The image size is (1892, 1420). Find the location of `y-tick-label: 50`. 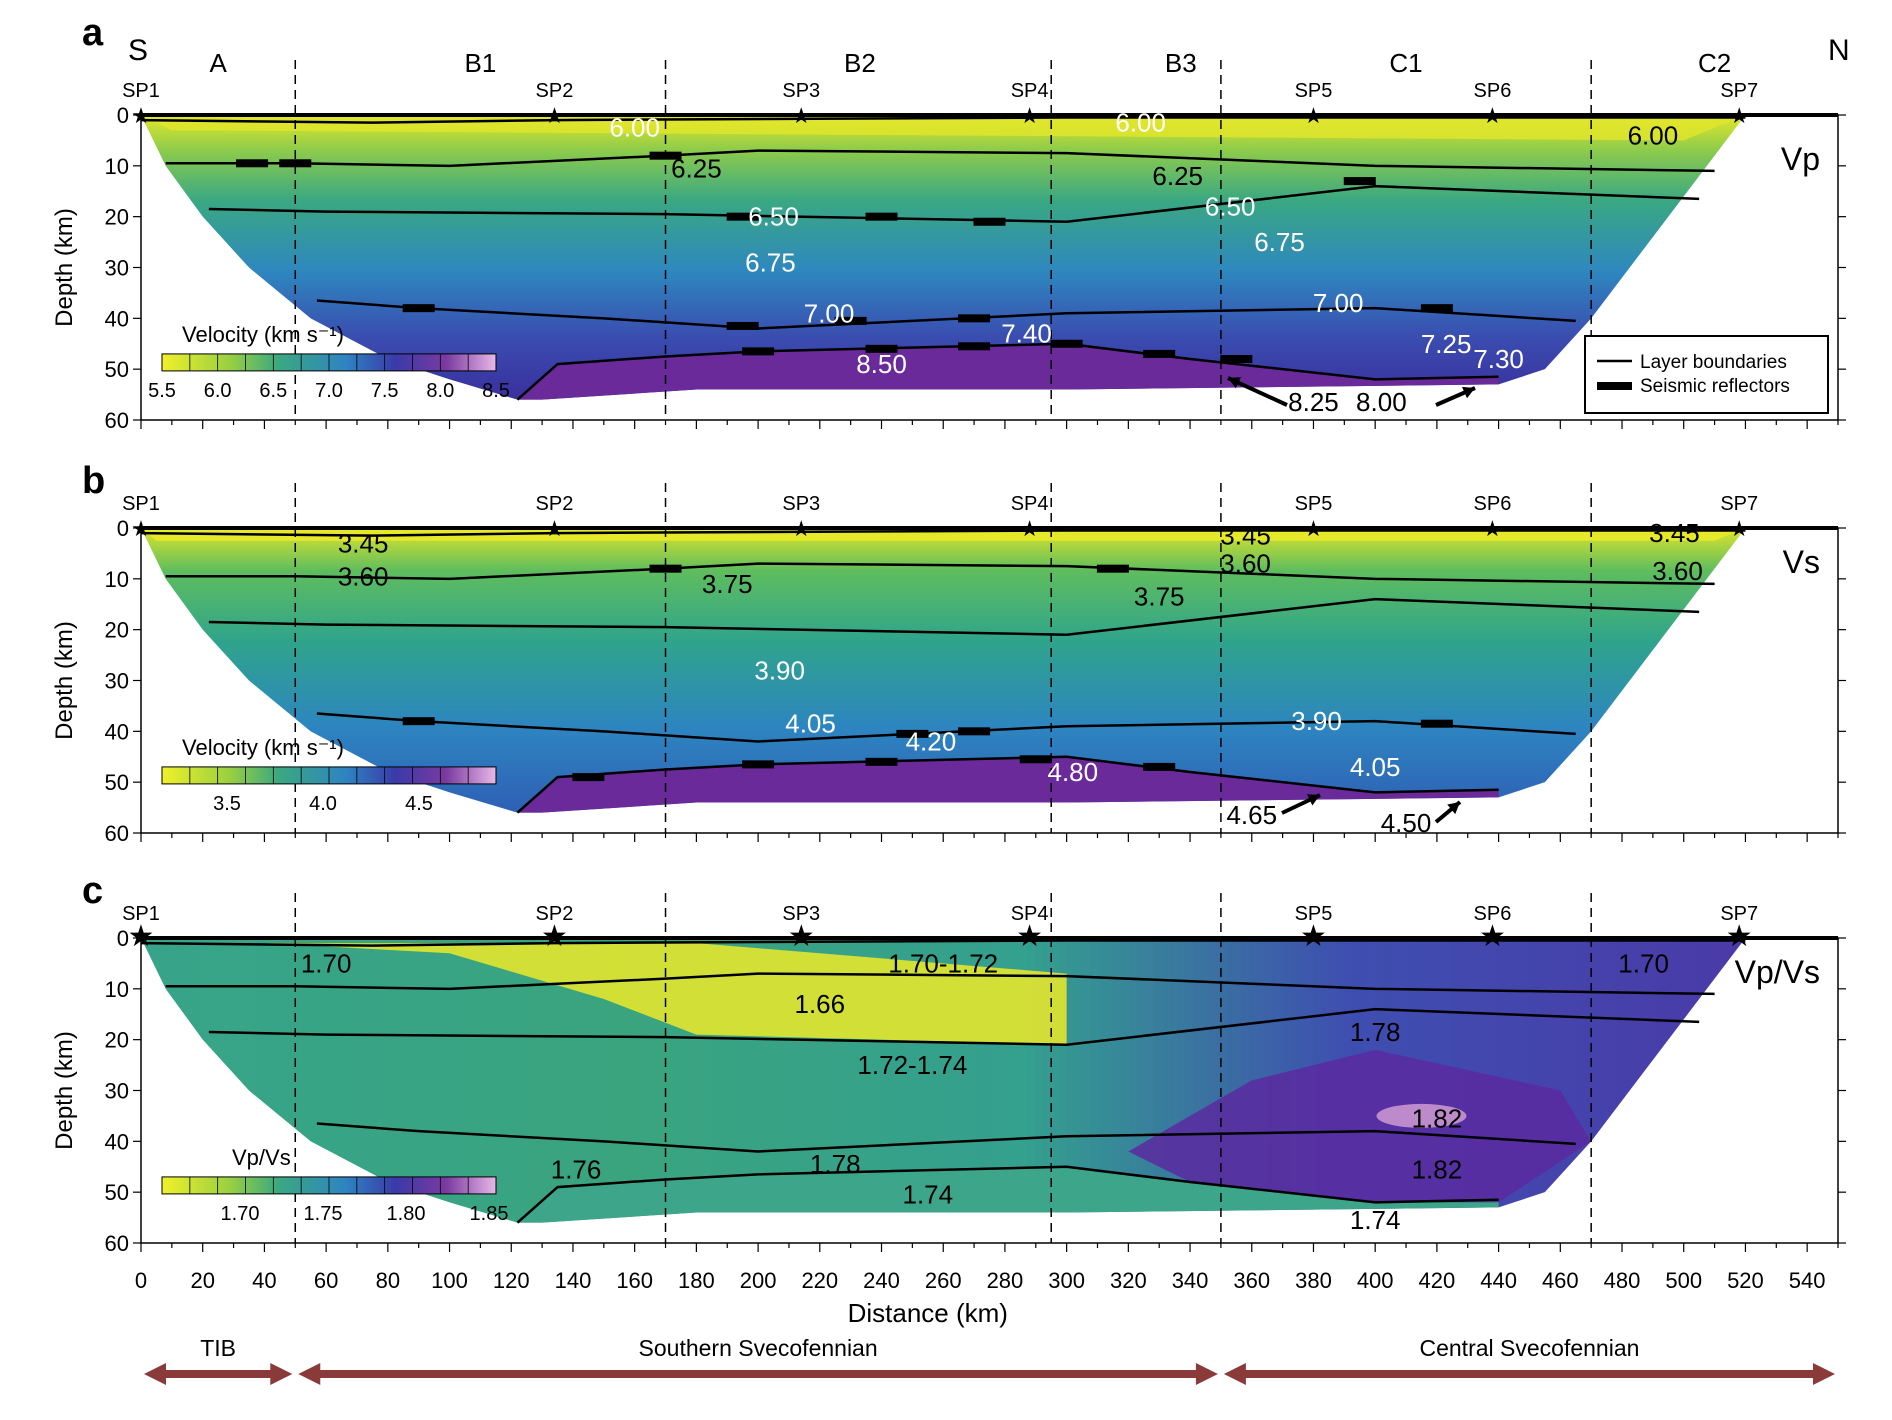

y-tick-label: 50 is located at coordinates (117, 1192).